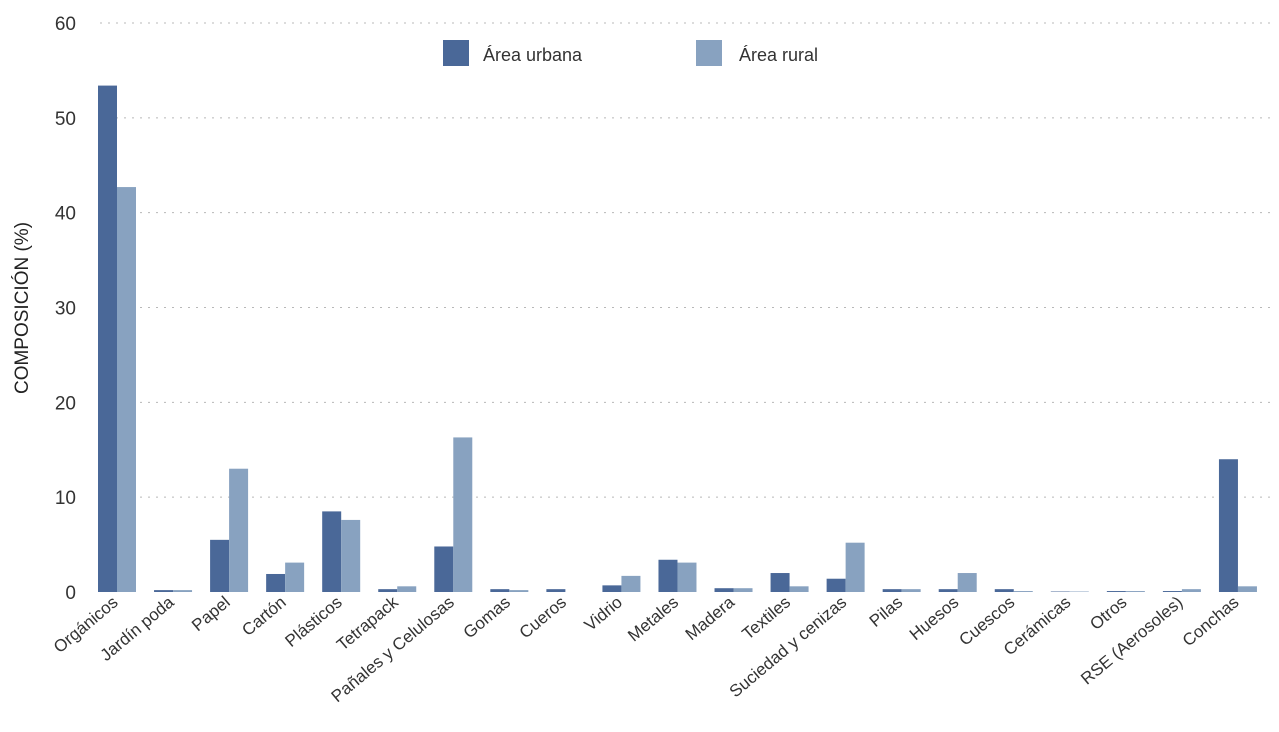 The height and width of the screenshot is (732, 1279). I want to click on y-axis-ticks: 0 10 20 30 40 50 60, so click(65, 309).